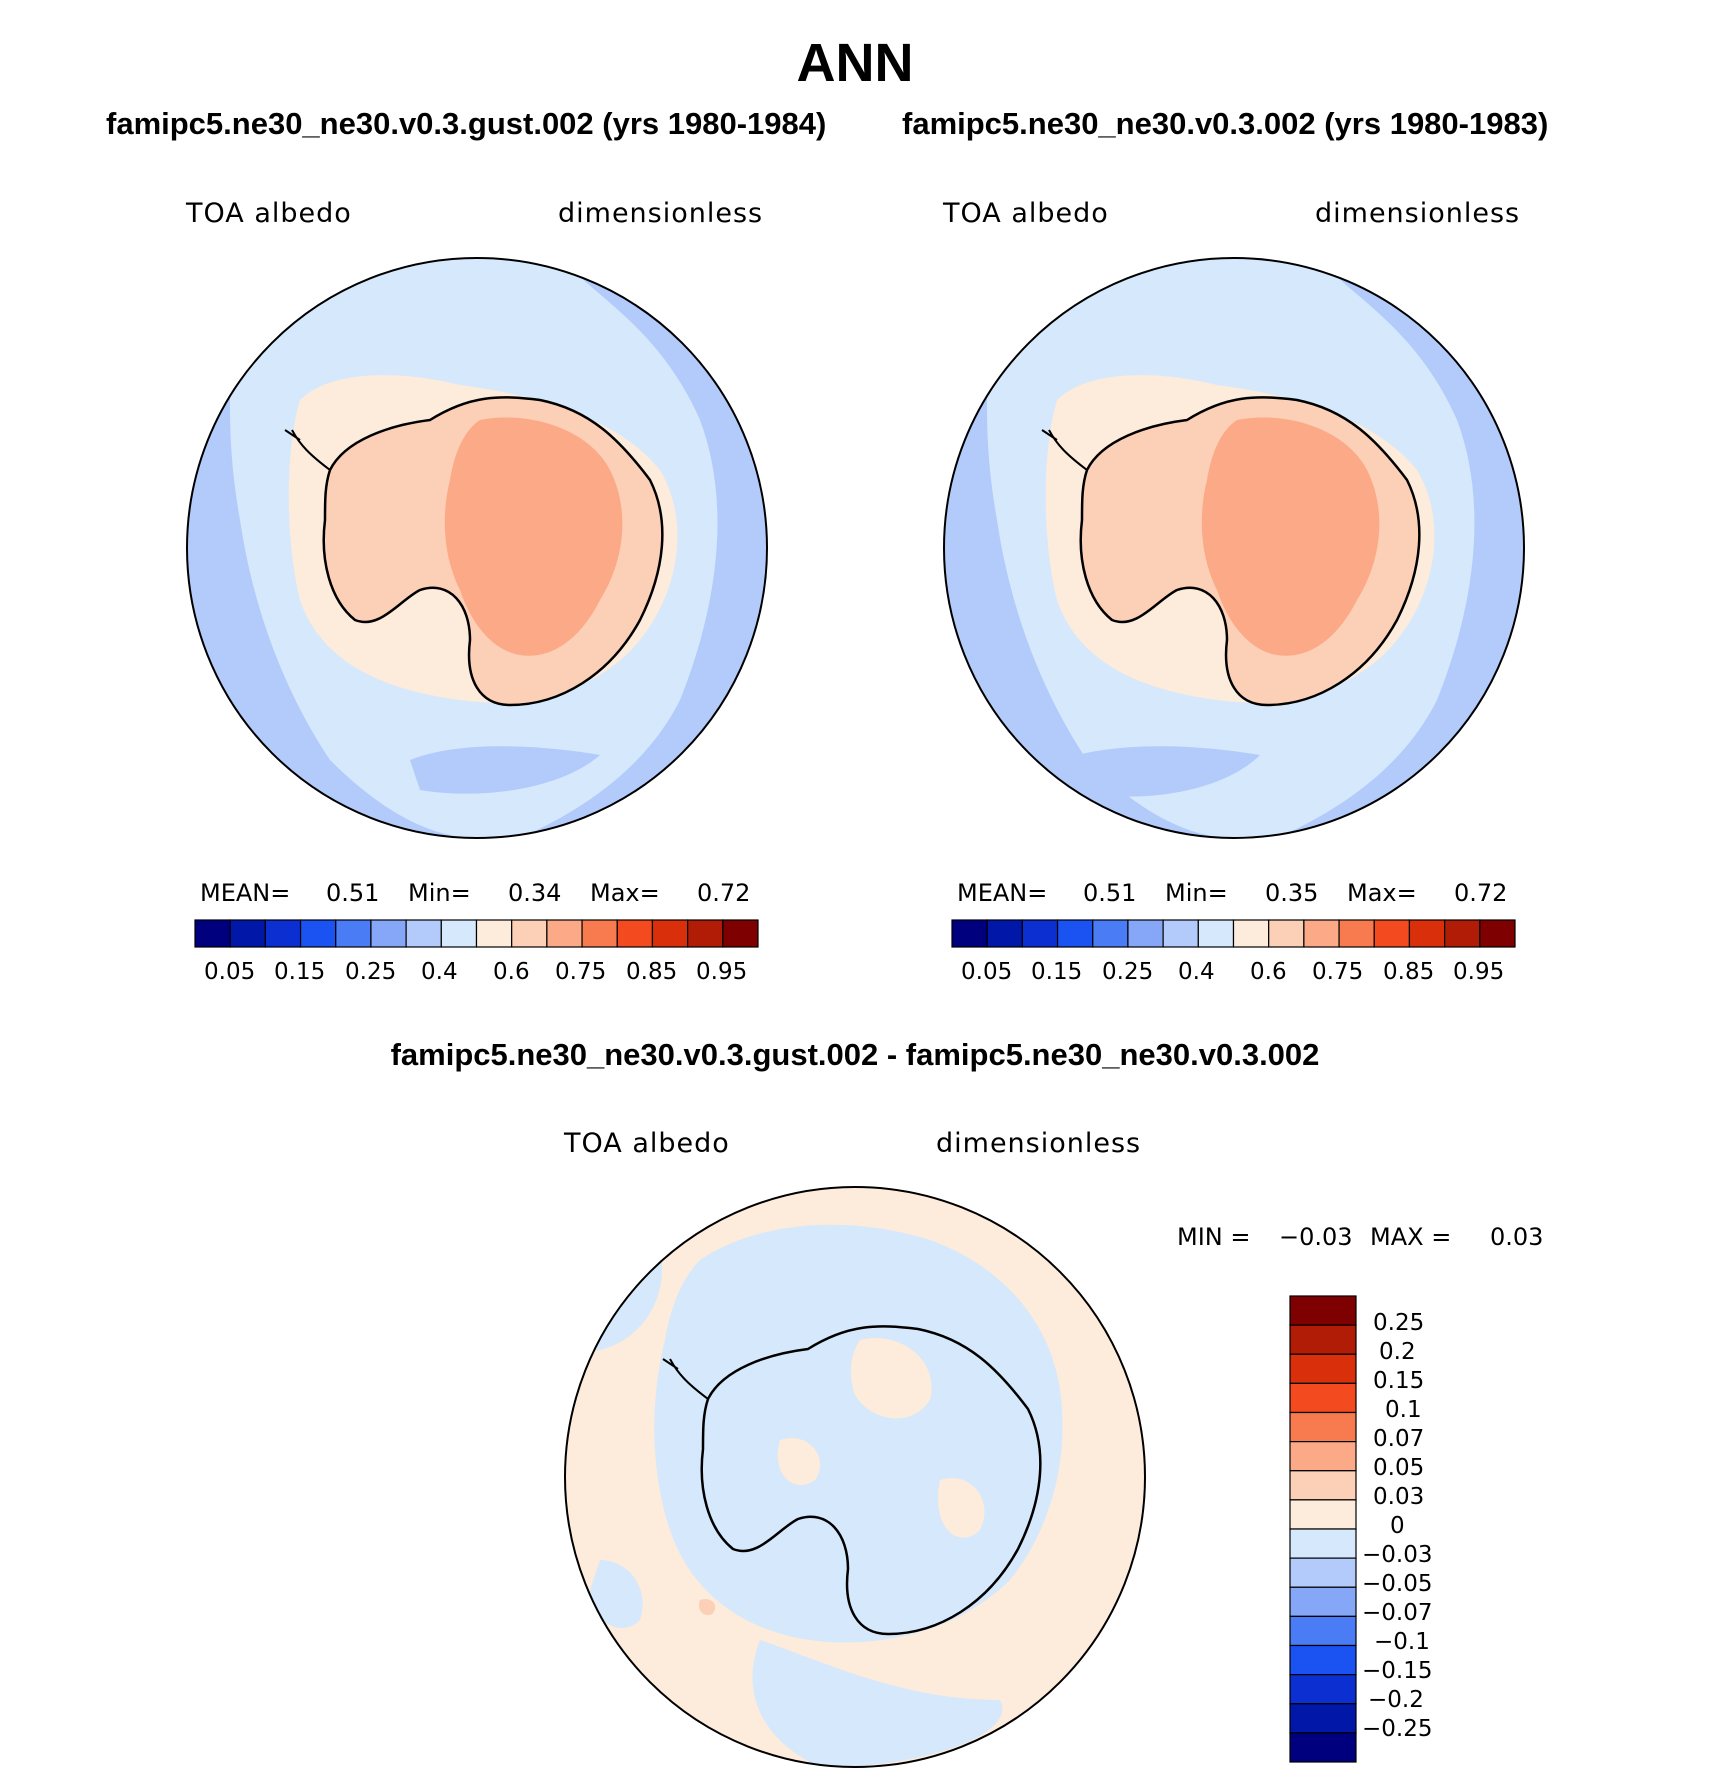 This screenshot has width=1710, height=1773. Describe the element at coordinates (1397, 1526) in the screenshot. I see `cbar3-tick: 0` at that location.